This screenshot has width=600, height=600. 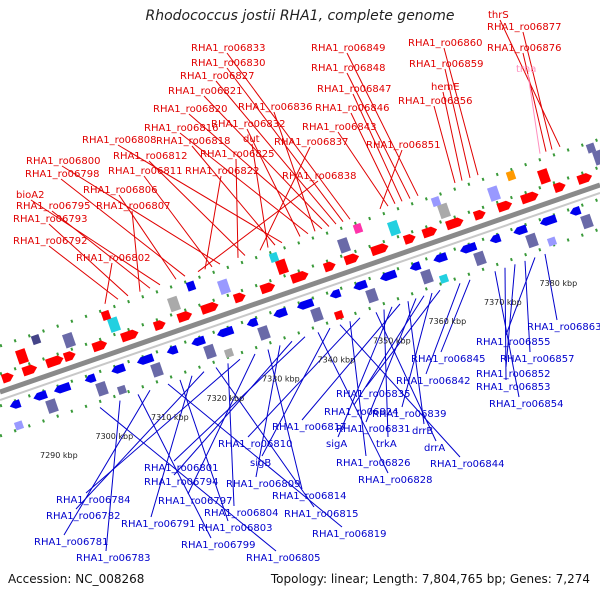 What do you see at coordinates (71, 542) in the screenshot?
I see `bottom-gene-label: RHA1_ro06781` at bounding box center [71, 542].